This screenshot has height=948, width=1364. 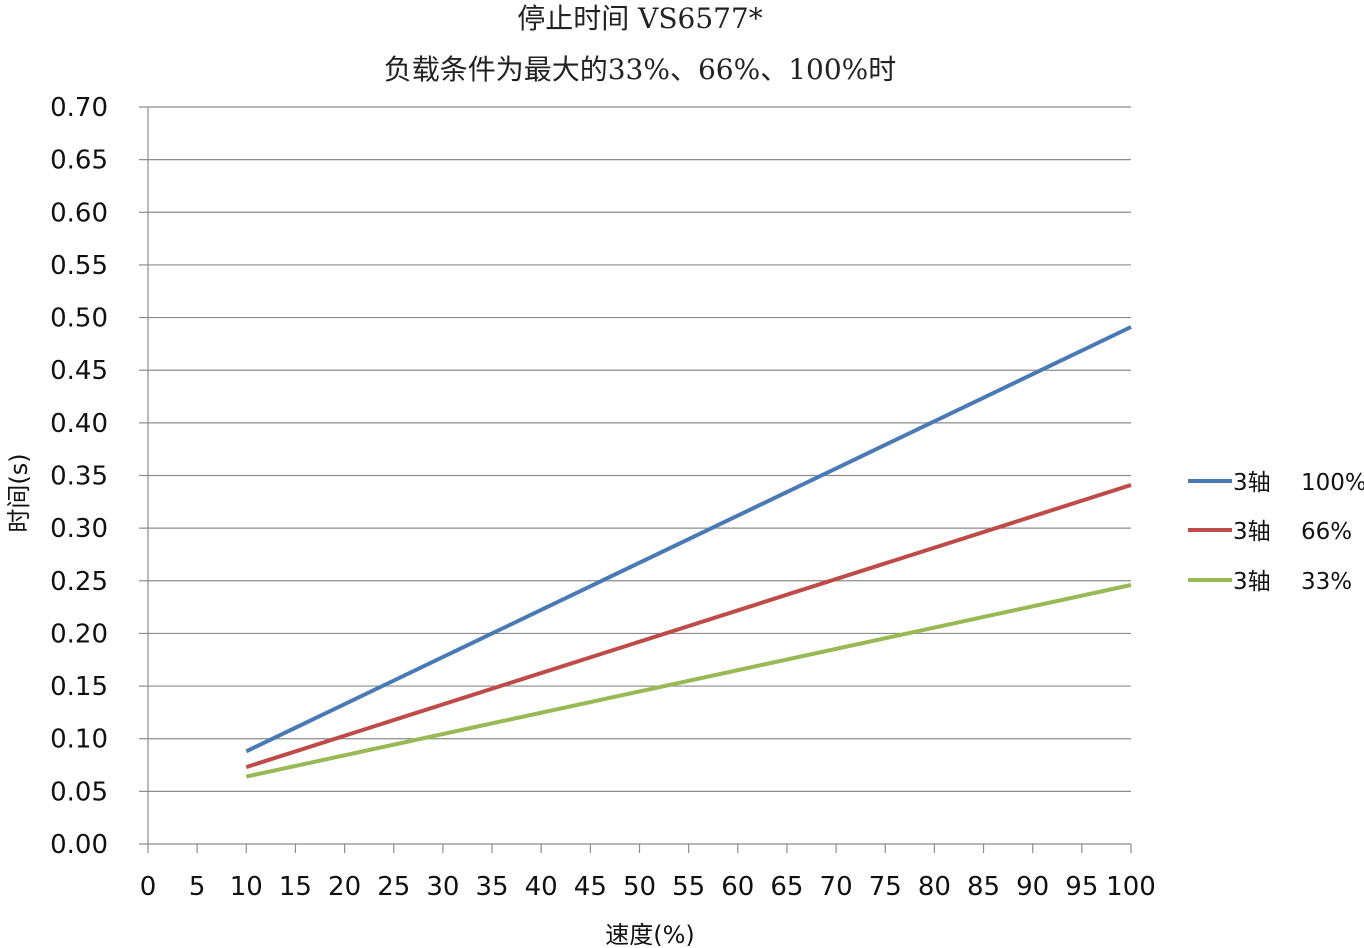 I want to click on x-tick-label: 0, so click(x=148, y=887).